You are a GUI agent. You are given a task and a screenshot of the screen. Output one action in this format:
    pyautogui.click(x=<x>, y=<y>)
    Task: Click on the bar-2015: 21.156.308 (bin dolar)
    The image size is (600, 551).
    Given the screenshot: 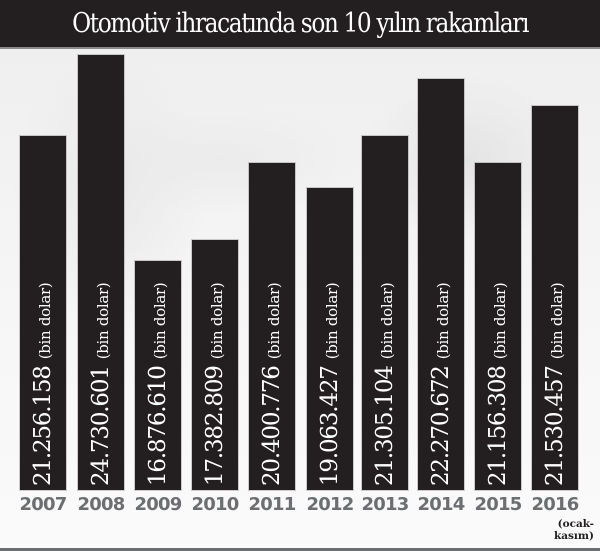 What is the action you would take?
    pyautogui.click(x=498, y=326)
    